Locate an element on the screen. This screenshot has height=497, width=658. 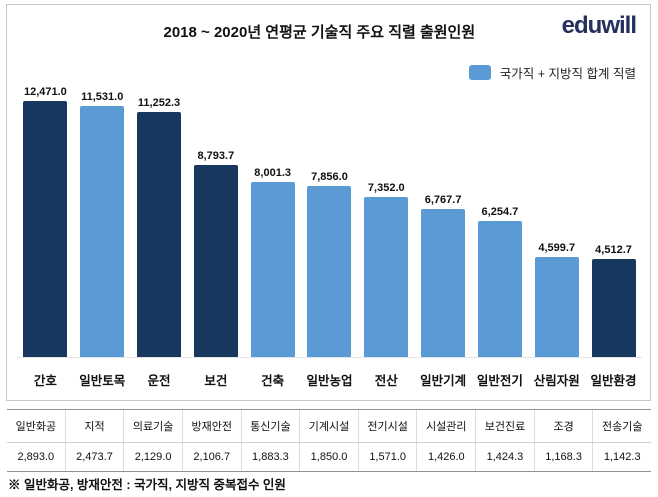
bar-value-label: 12,471.0 is located at coordinates (45, 92).